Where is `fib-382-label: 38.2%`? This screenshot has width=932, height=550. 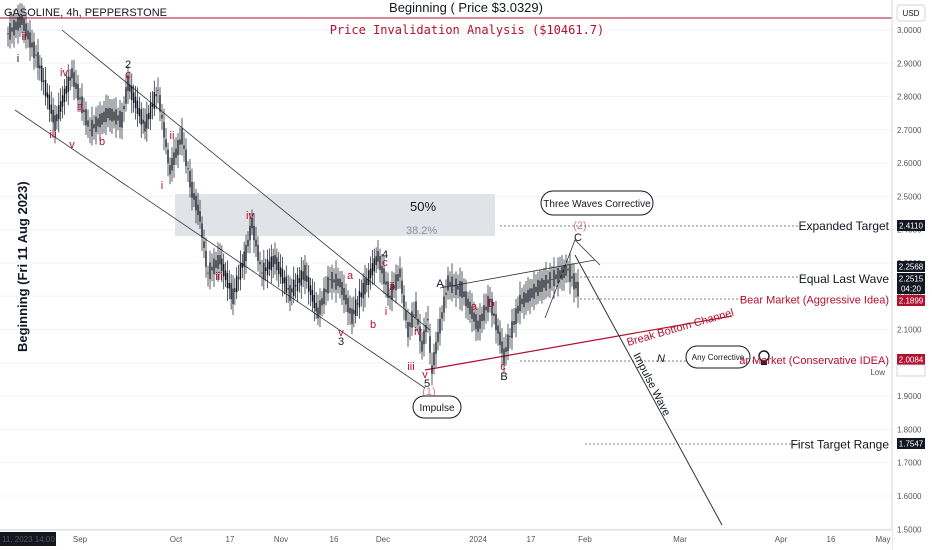
fib-382-label: 38.2% is located at coordinates (421, 231).